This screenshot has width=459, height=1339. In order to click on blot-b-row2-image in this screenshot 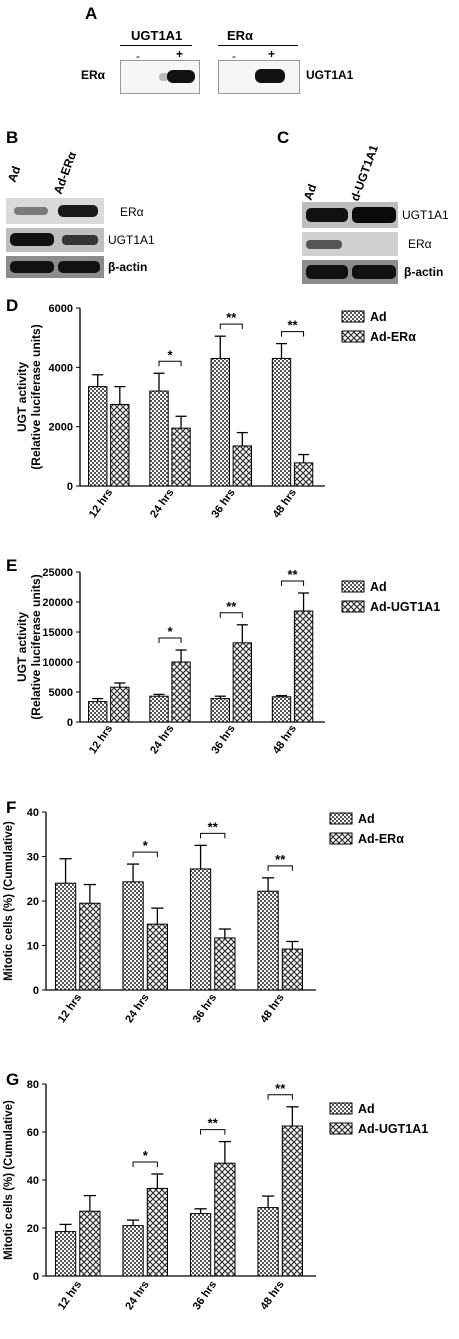, I will do `click(55, 240)`.